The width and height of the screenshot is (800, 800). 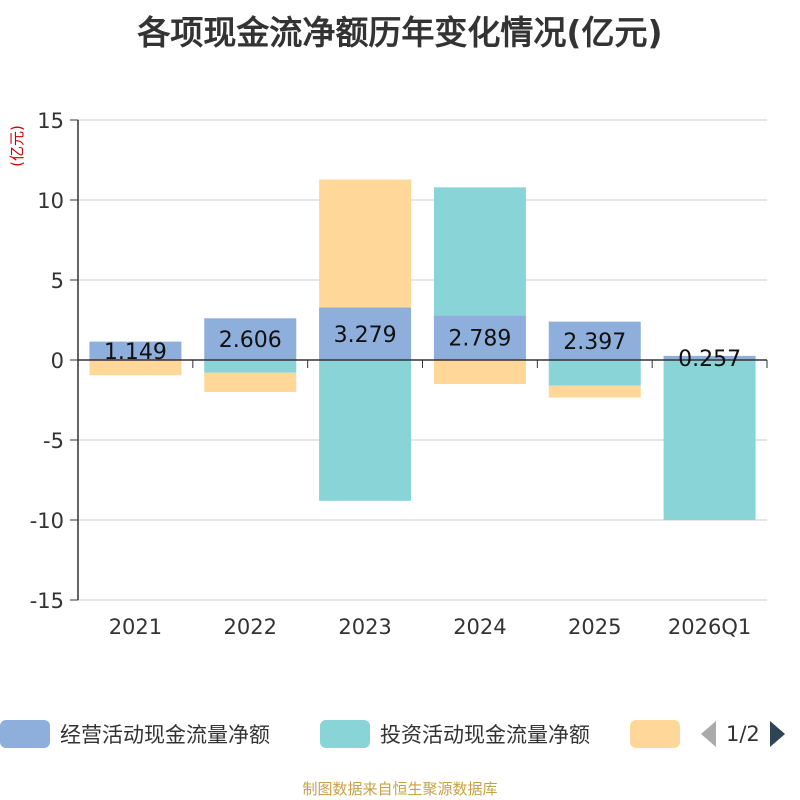 I want to click on data-label-operating: 2.606, so click(x=250, y=340).